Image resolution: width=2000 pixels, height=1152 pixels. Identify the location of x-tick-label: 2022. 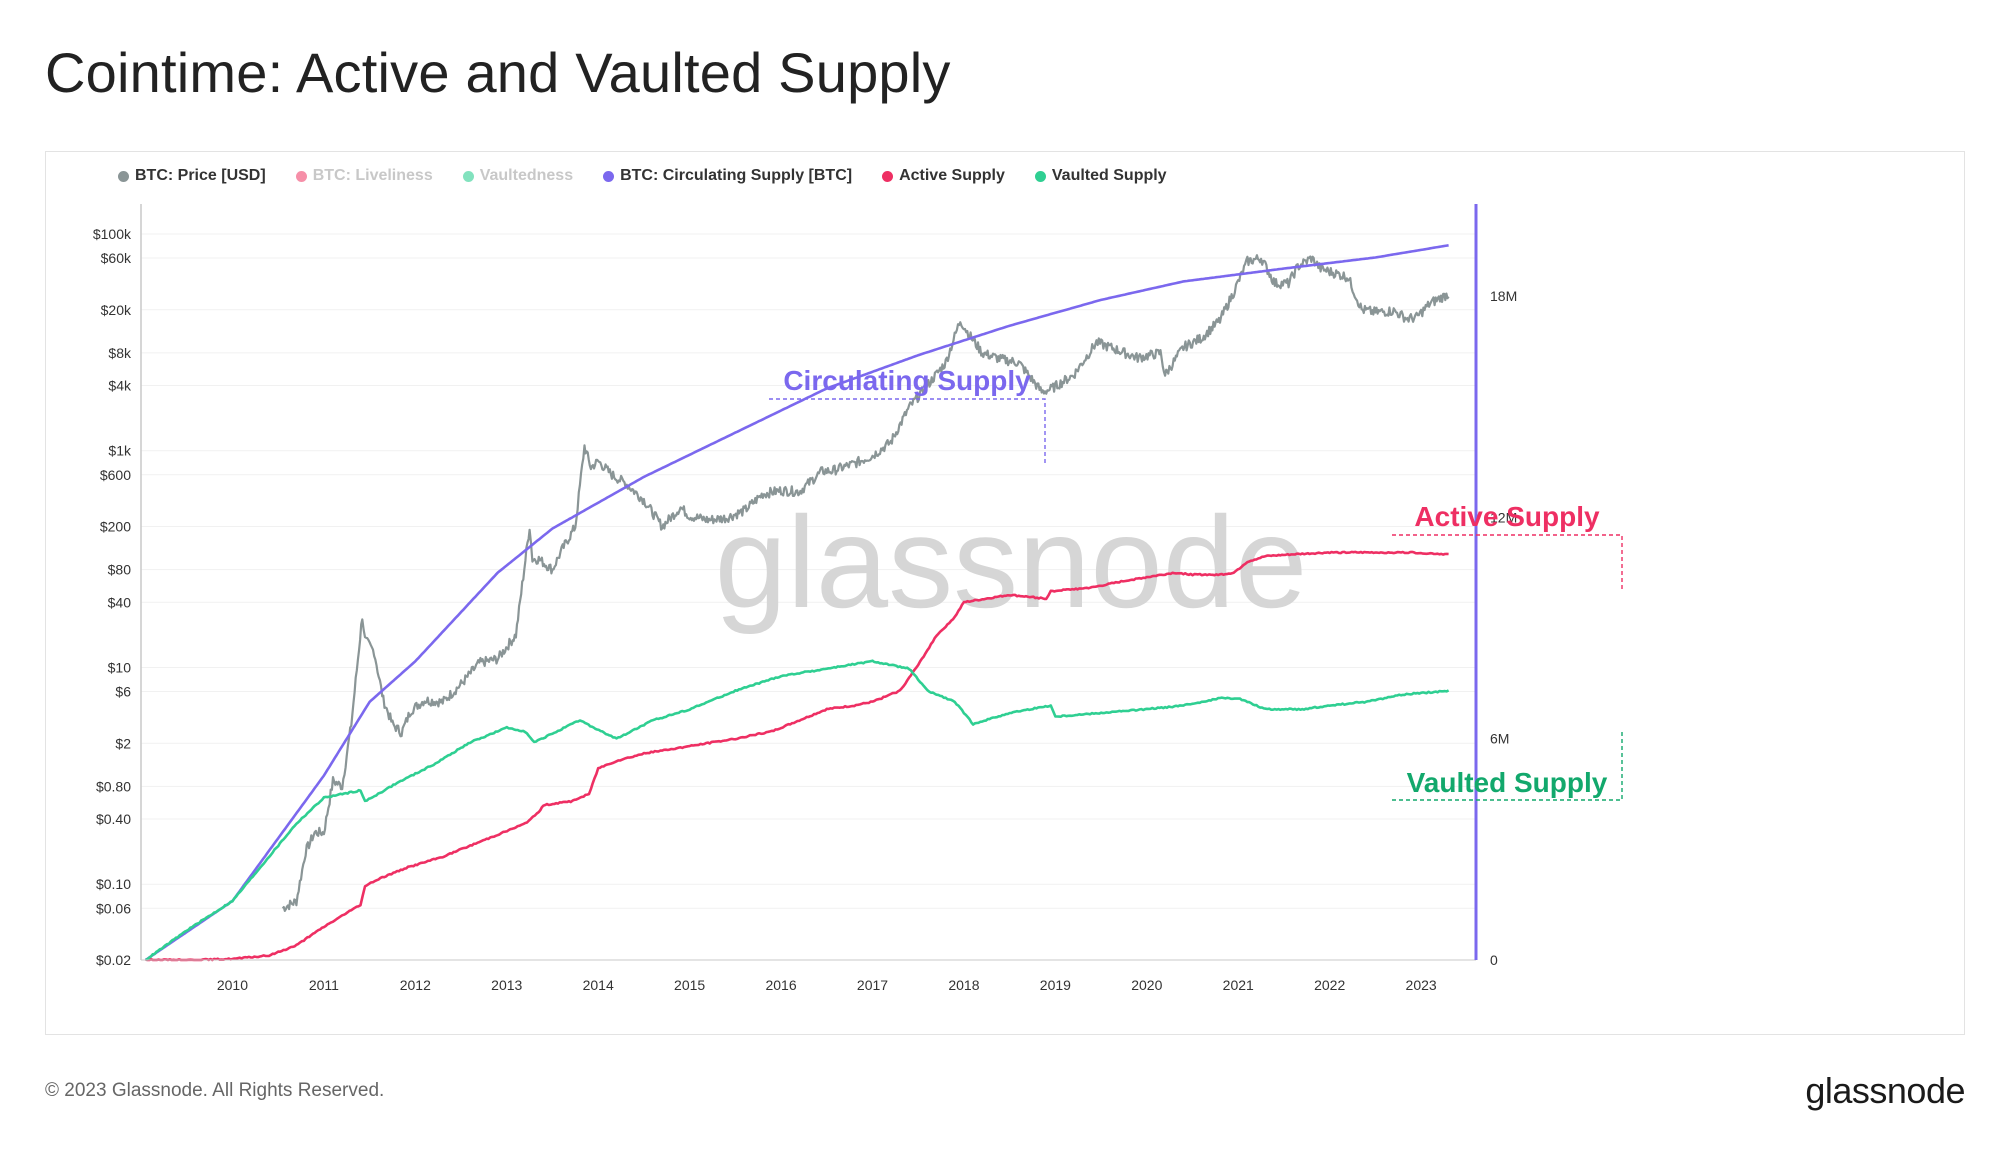
(1329, 985).